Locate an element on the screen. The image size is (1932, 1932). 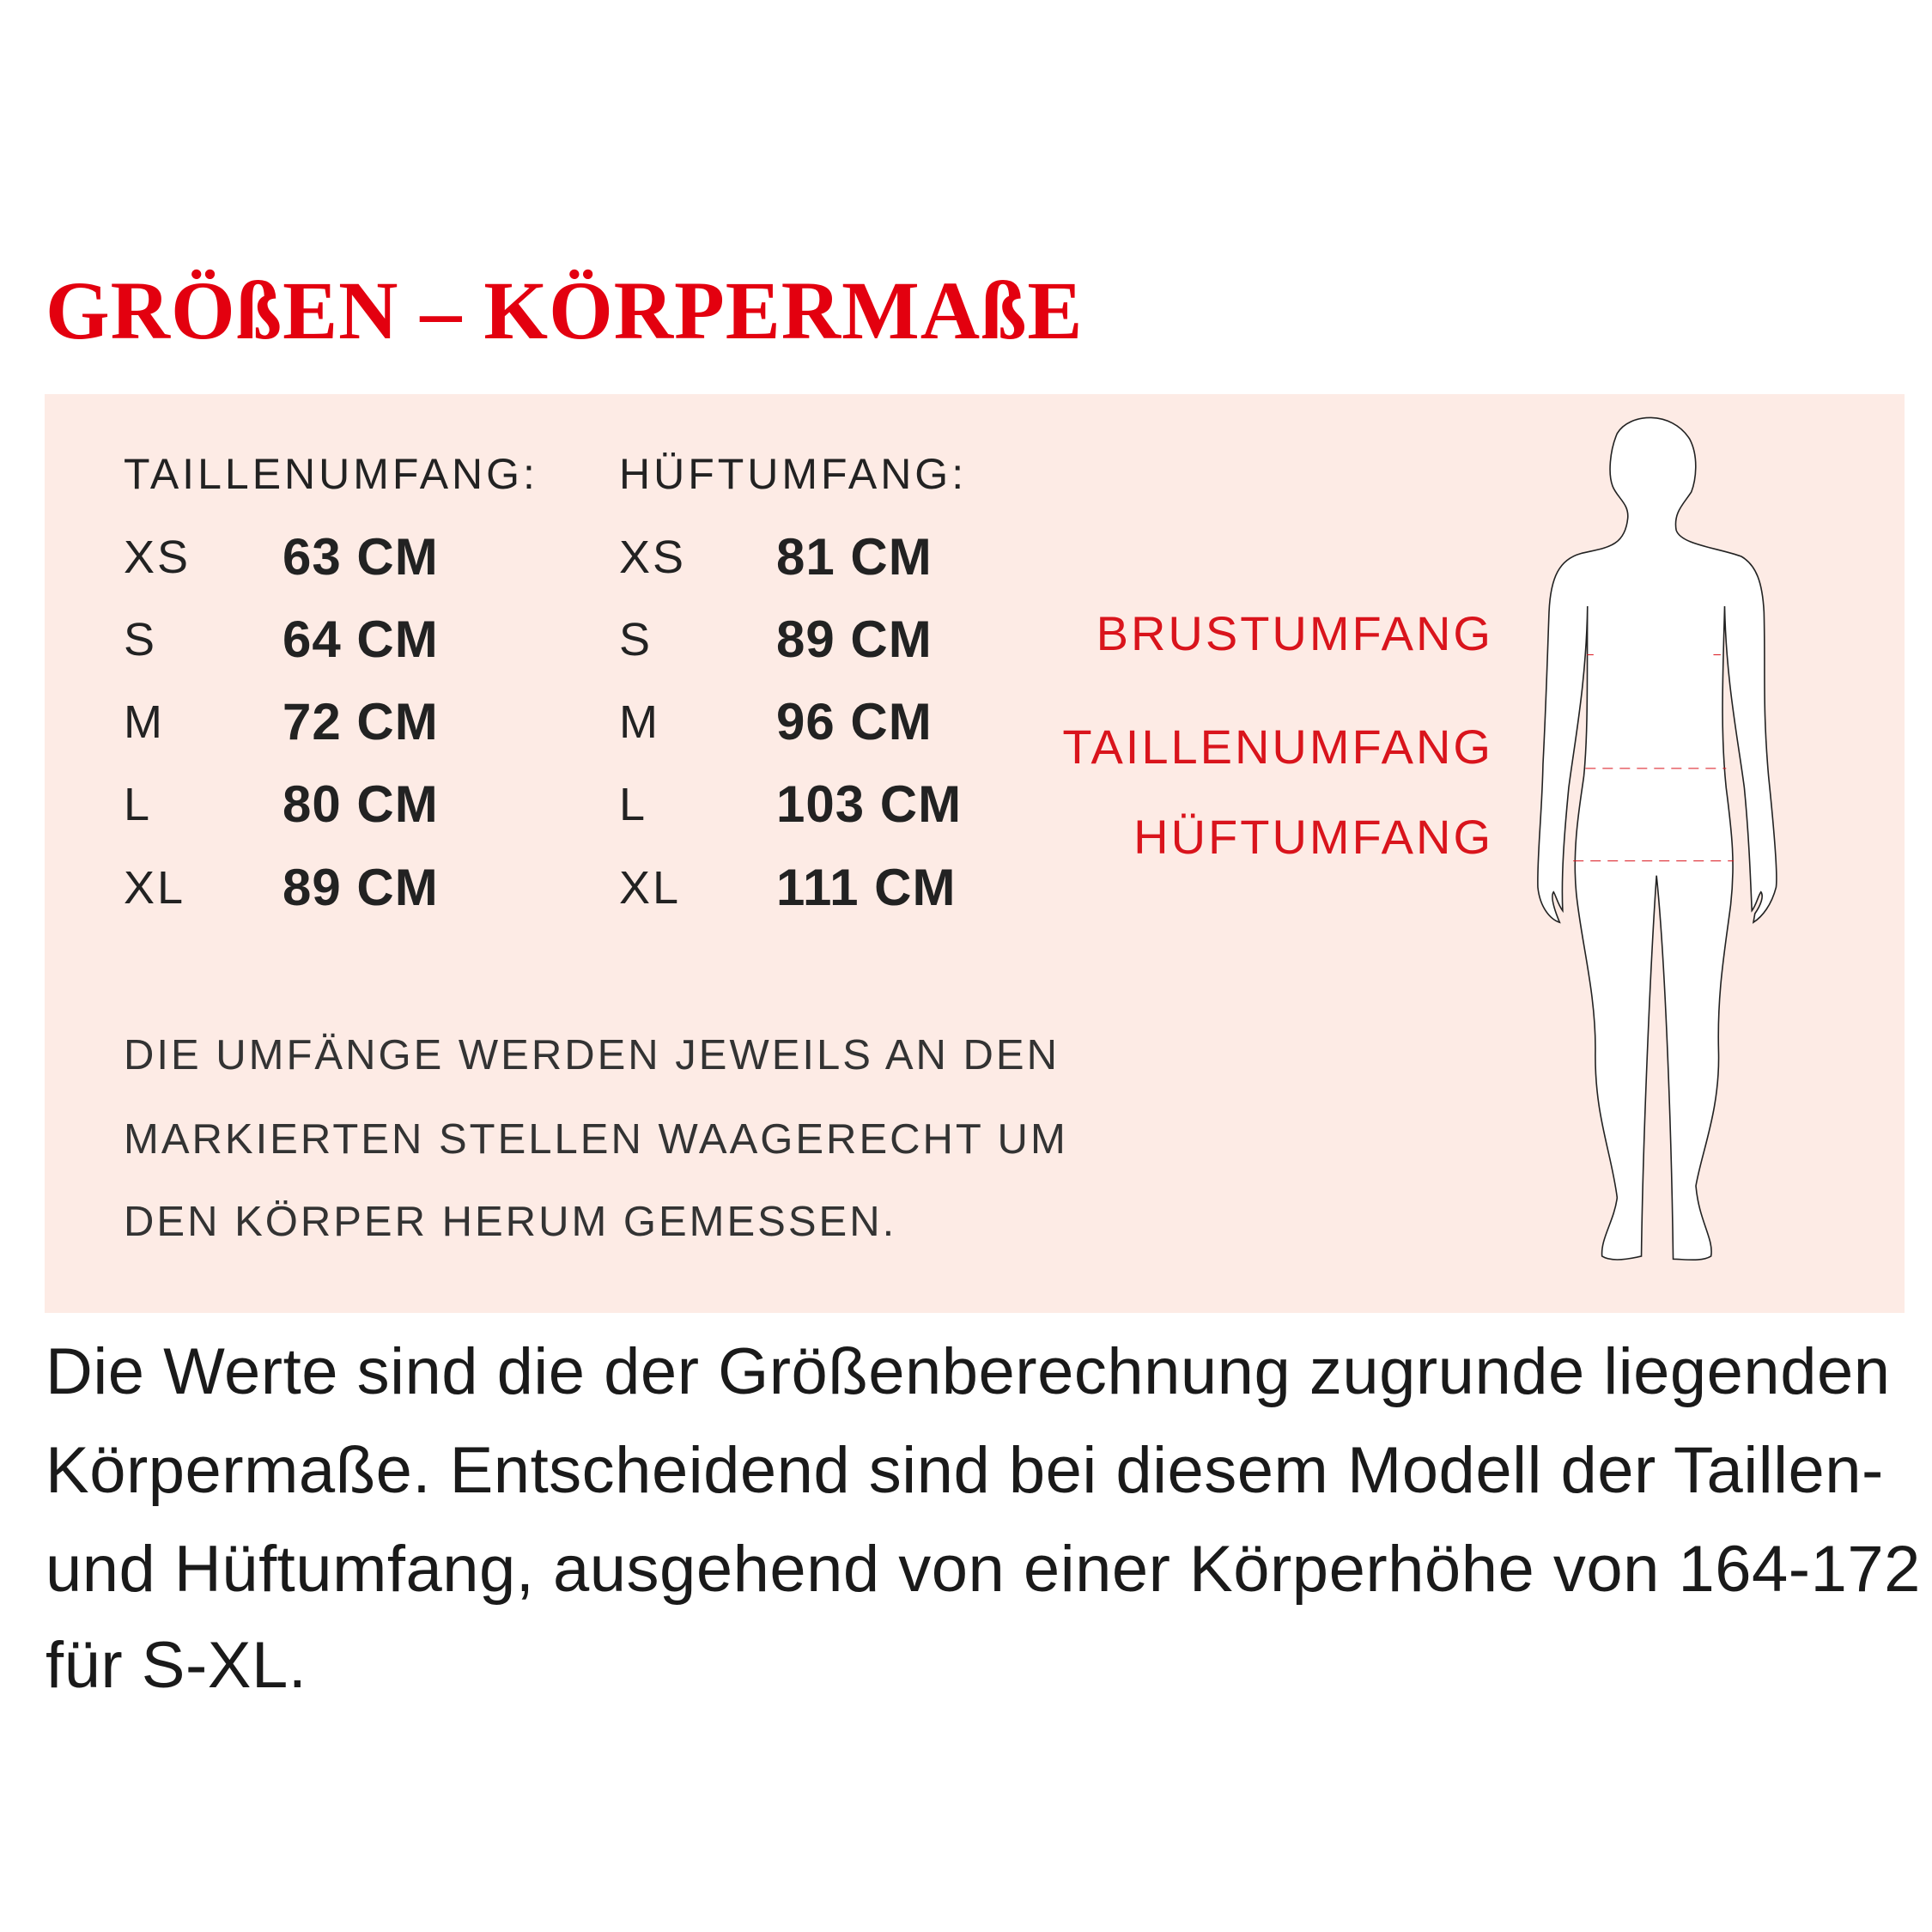
hip-size-label: L is located at coordinates (633, 804).